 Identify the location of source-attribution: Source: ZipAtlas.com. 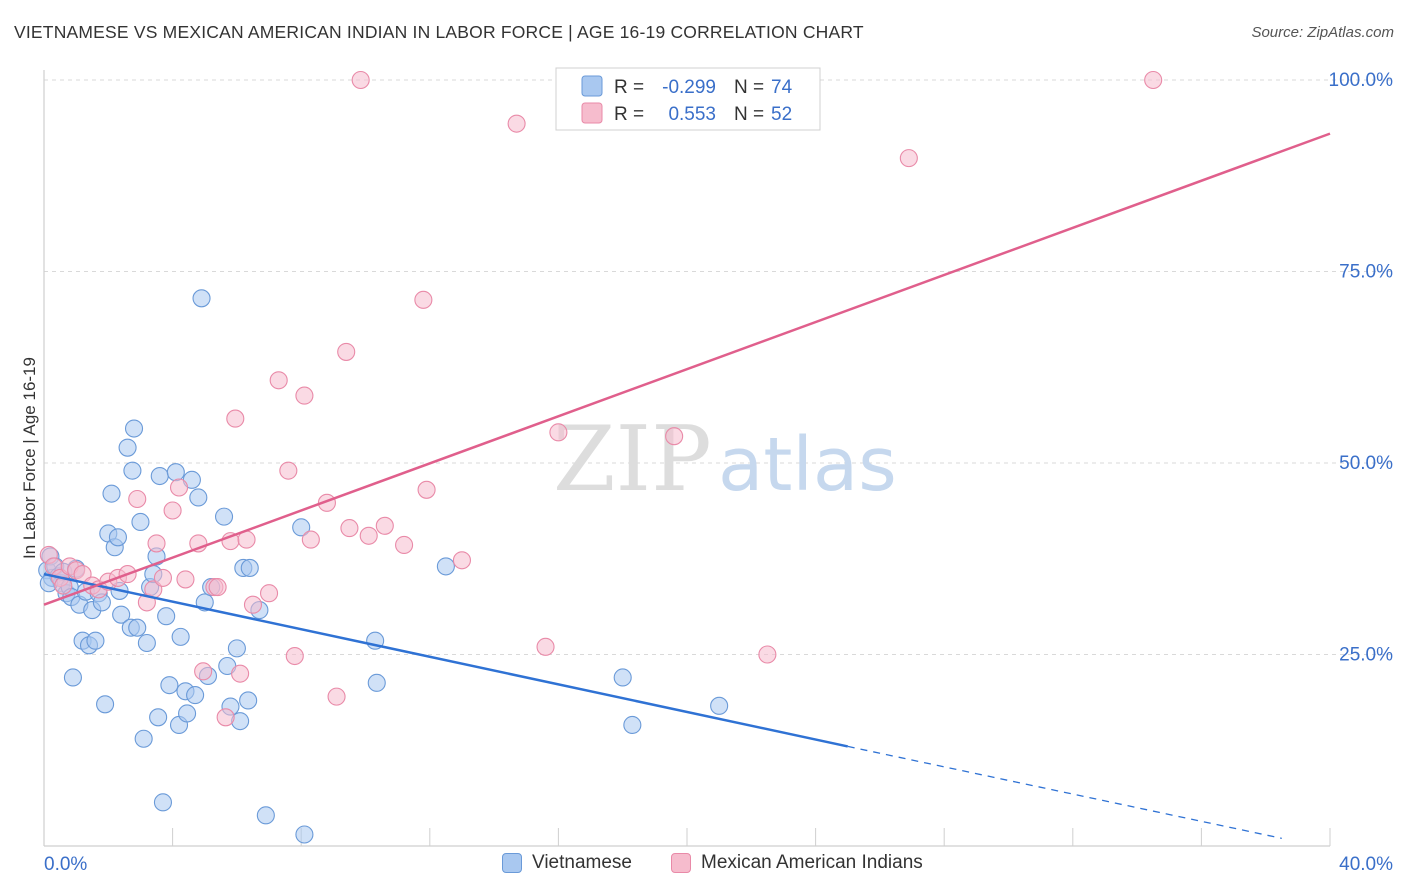
(1322, 32).